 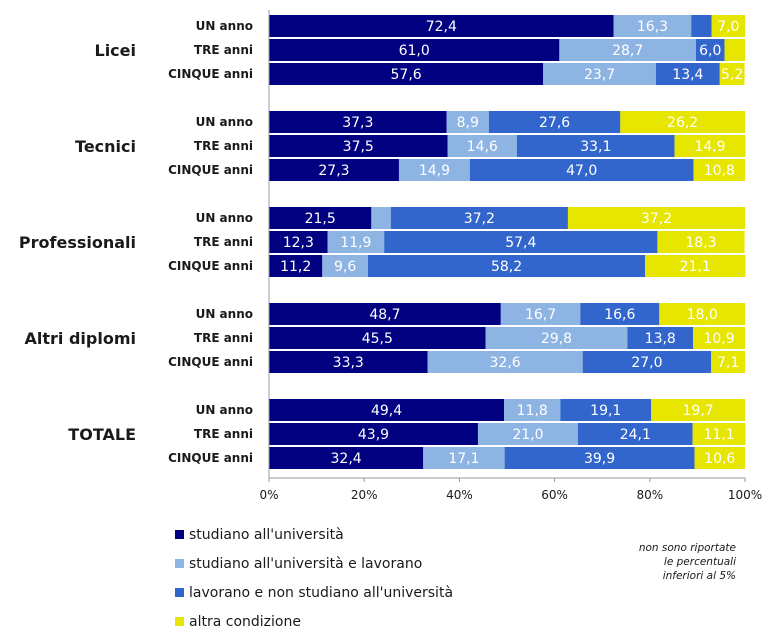 I want to click on data-label: 13,4, so click(x=687, y=75).